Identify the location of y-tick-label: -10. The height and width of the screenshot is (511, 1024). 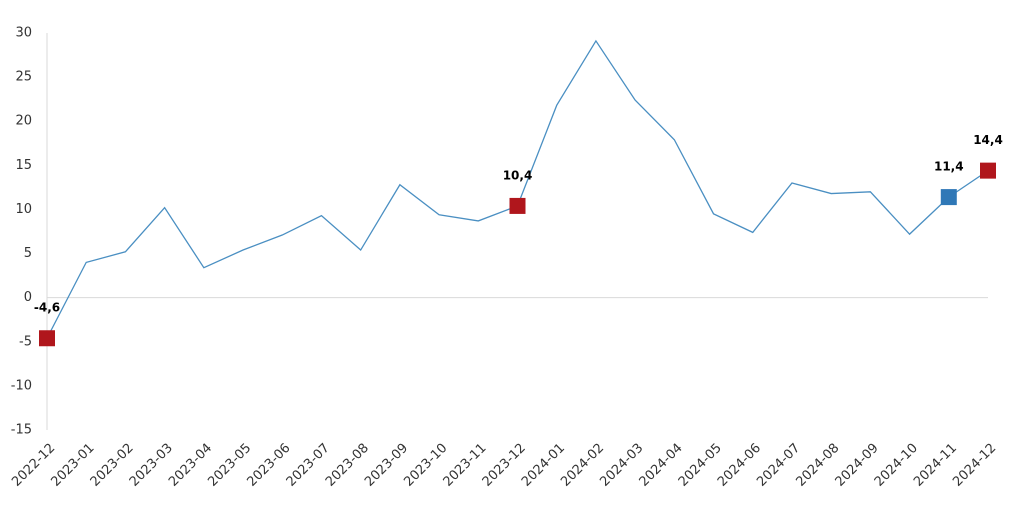
(21, 385).